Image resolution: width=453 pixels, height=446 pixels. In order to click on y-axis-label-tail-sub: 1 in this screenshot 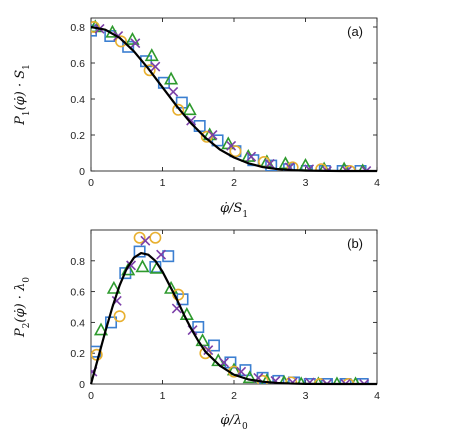, I will do `click(27, 67)`.